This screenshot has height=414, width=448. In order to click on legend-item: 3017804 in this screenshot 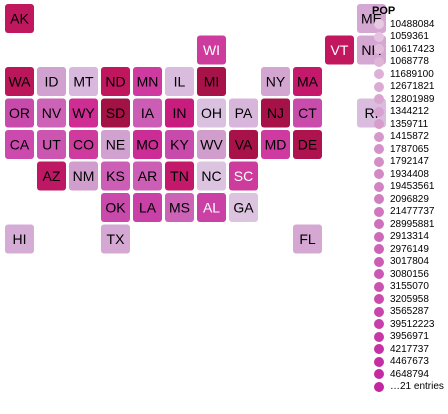, I will do `click(408, 262)`.